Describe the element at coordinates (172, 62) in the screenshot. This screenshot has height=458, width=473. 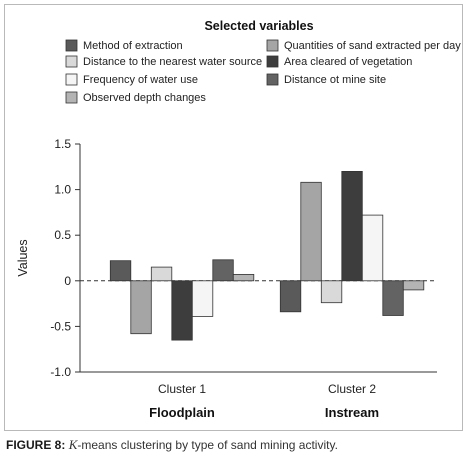
I see `legend-label-3: Distance to the nearest water source` at that location.